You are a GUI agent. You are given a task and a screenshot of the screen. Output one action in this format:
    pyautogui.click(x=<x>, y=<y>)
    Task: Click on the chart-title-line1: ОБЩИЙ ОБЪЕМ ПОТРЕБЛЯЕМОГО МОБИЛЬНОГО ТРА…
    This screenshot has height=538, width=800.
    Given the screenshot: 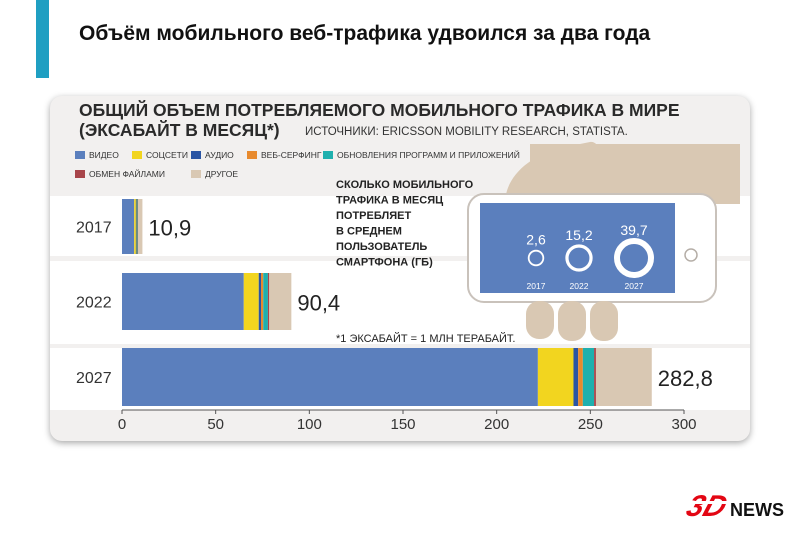 What is the action you would take?
    pyautogui.click(x=379, y=109)
    